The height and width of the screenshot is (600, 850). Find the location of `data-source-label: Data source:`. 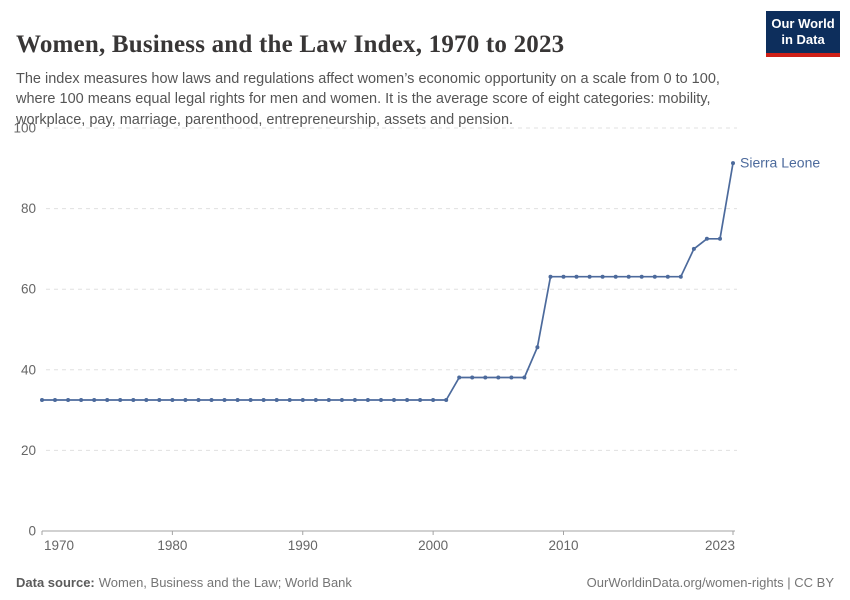

data-source-label: Data source: is located at coordinates (55, 582).